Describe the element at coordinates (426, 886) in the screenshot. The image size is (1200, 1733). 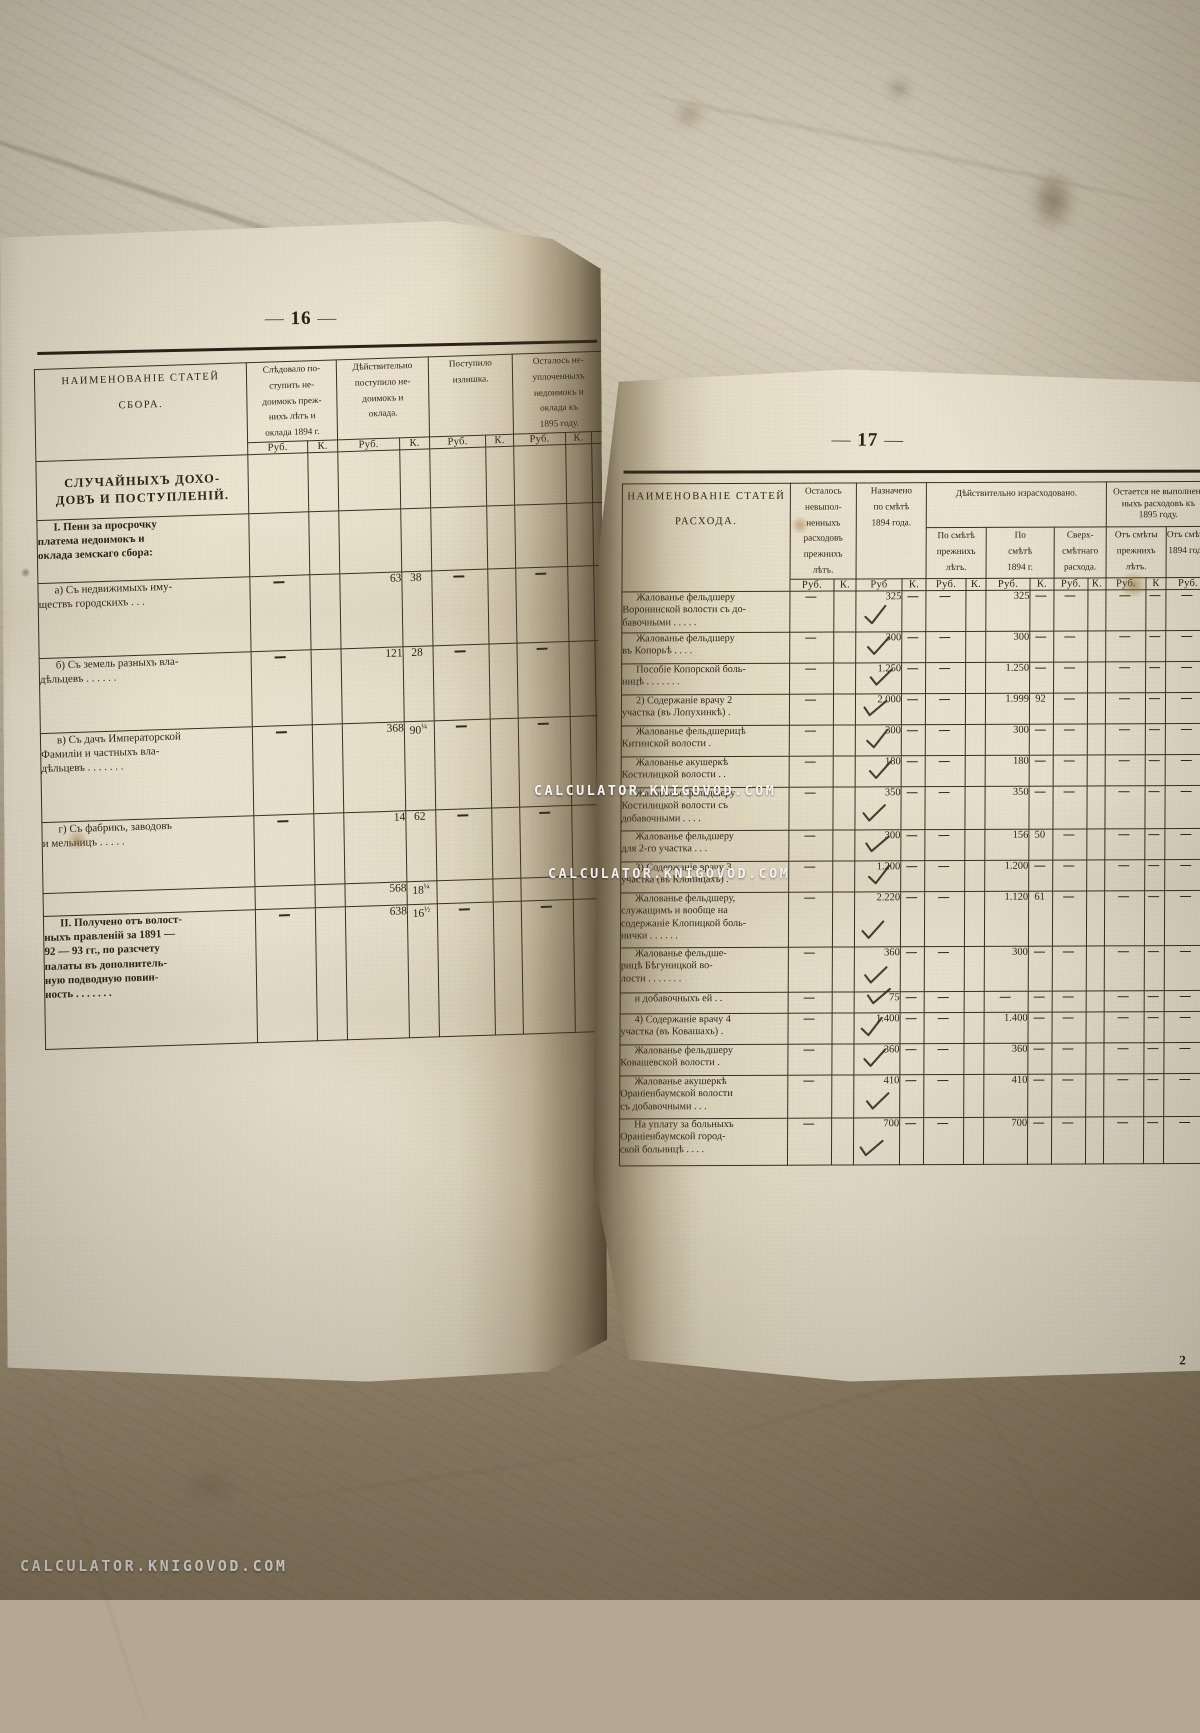
I see `fraction-glyph: ¼` at that location.